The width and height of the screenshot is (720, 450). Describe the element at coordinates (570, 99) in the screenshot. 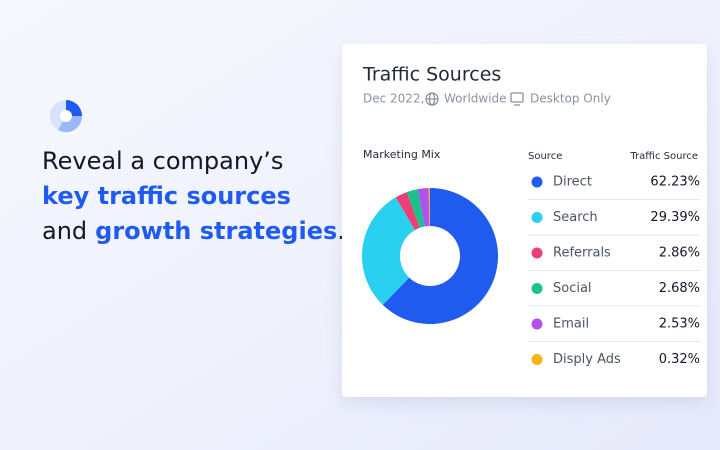

I see `card-device: Desktop Only` at that location.